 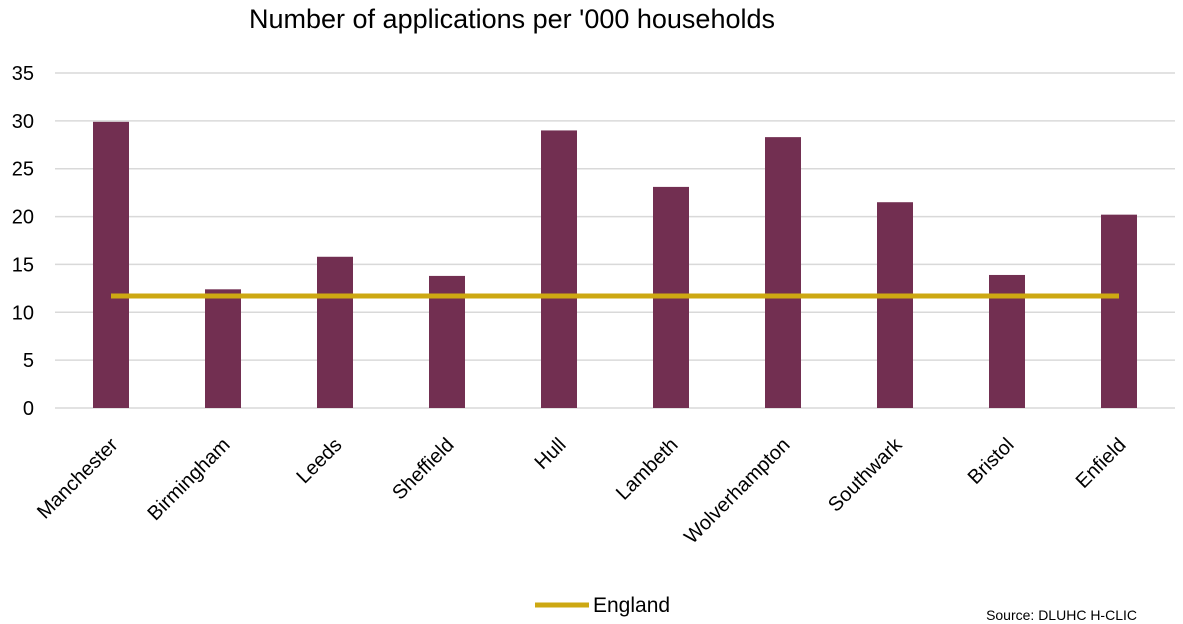 What do you see at coordinates (423, 469) in the screenshot?
I see `x-tick-label: Sheffield` at bounding box center [423, 469].